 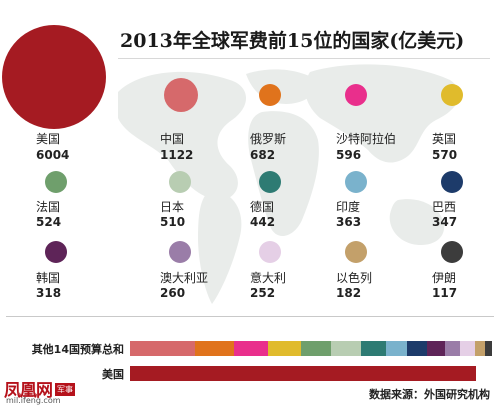 I want to click on country-value-5: 570, so click(x=445, y=155).